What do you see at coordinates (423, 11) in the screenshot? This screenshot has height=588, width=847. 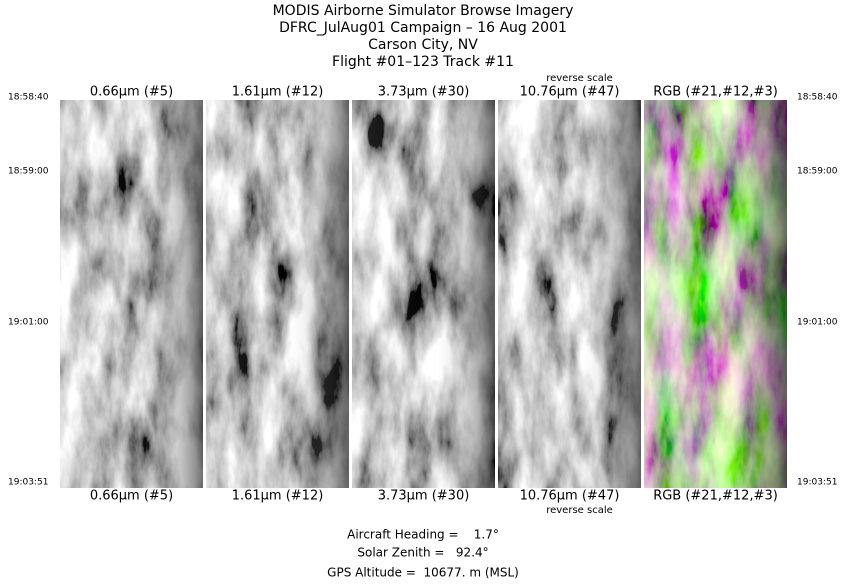 I see `title-line: MODIS Airborne Simulator Browse Imagery` at bounding box center [423, 11].